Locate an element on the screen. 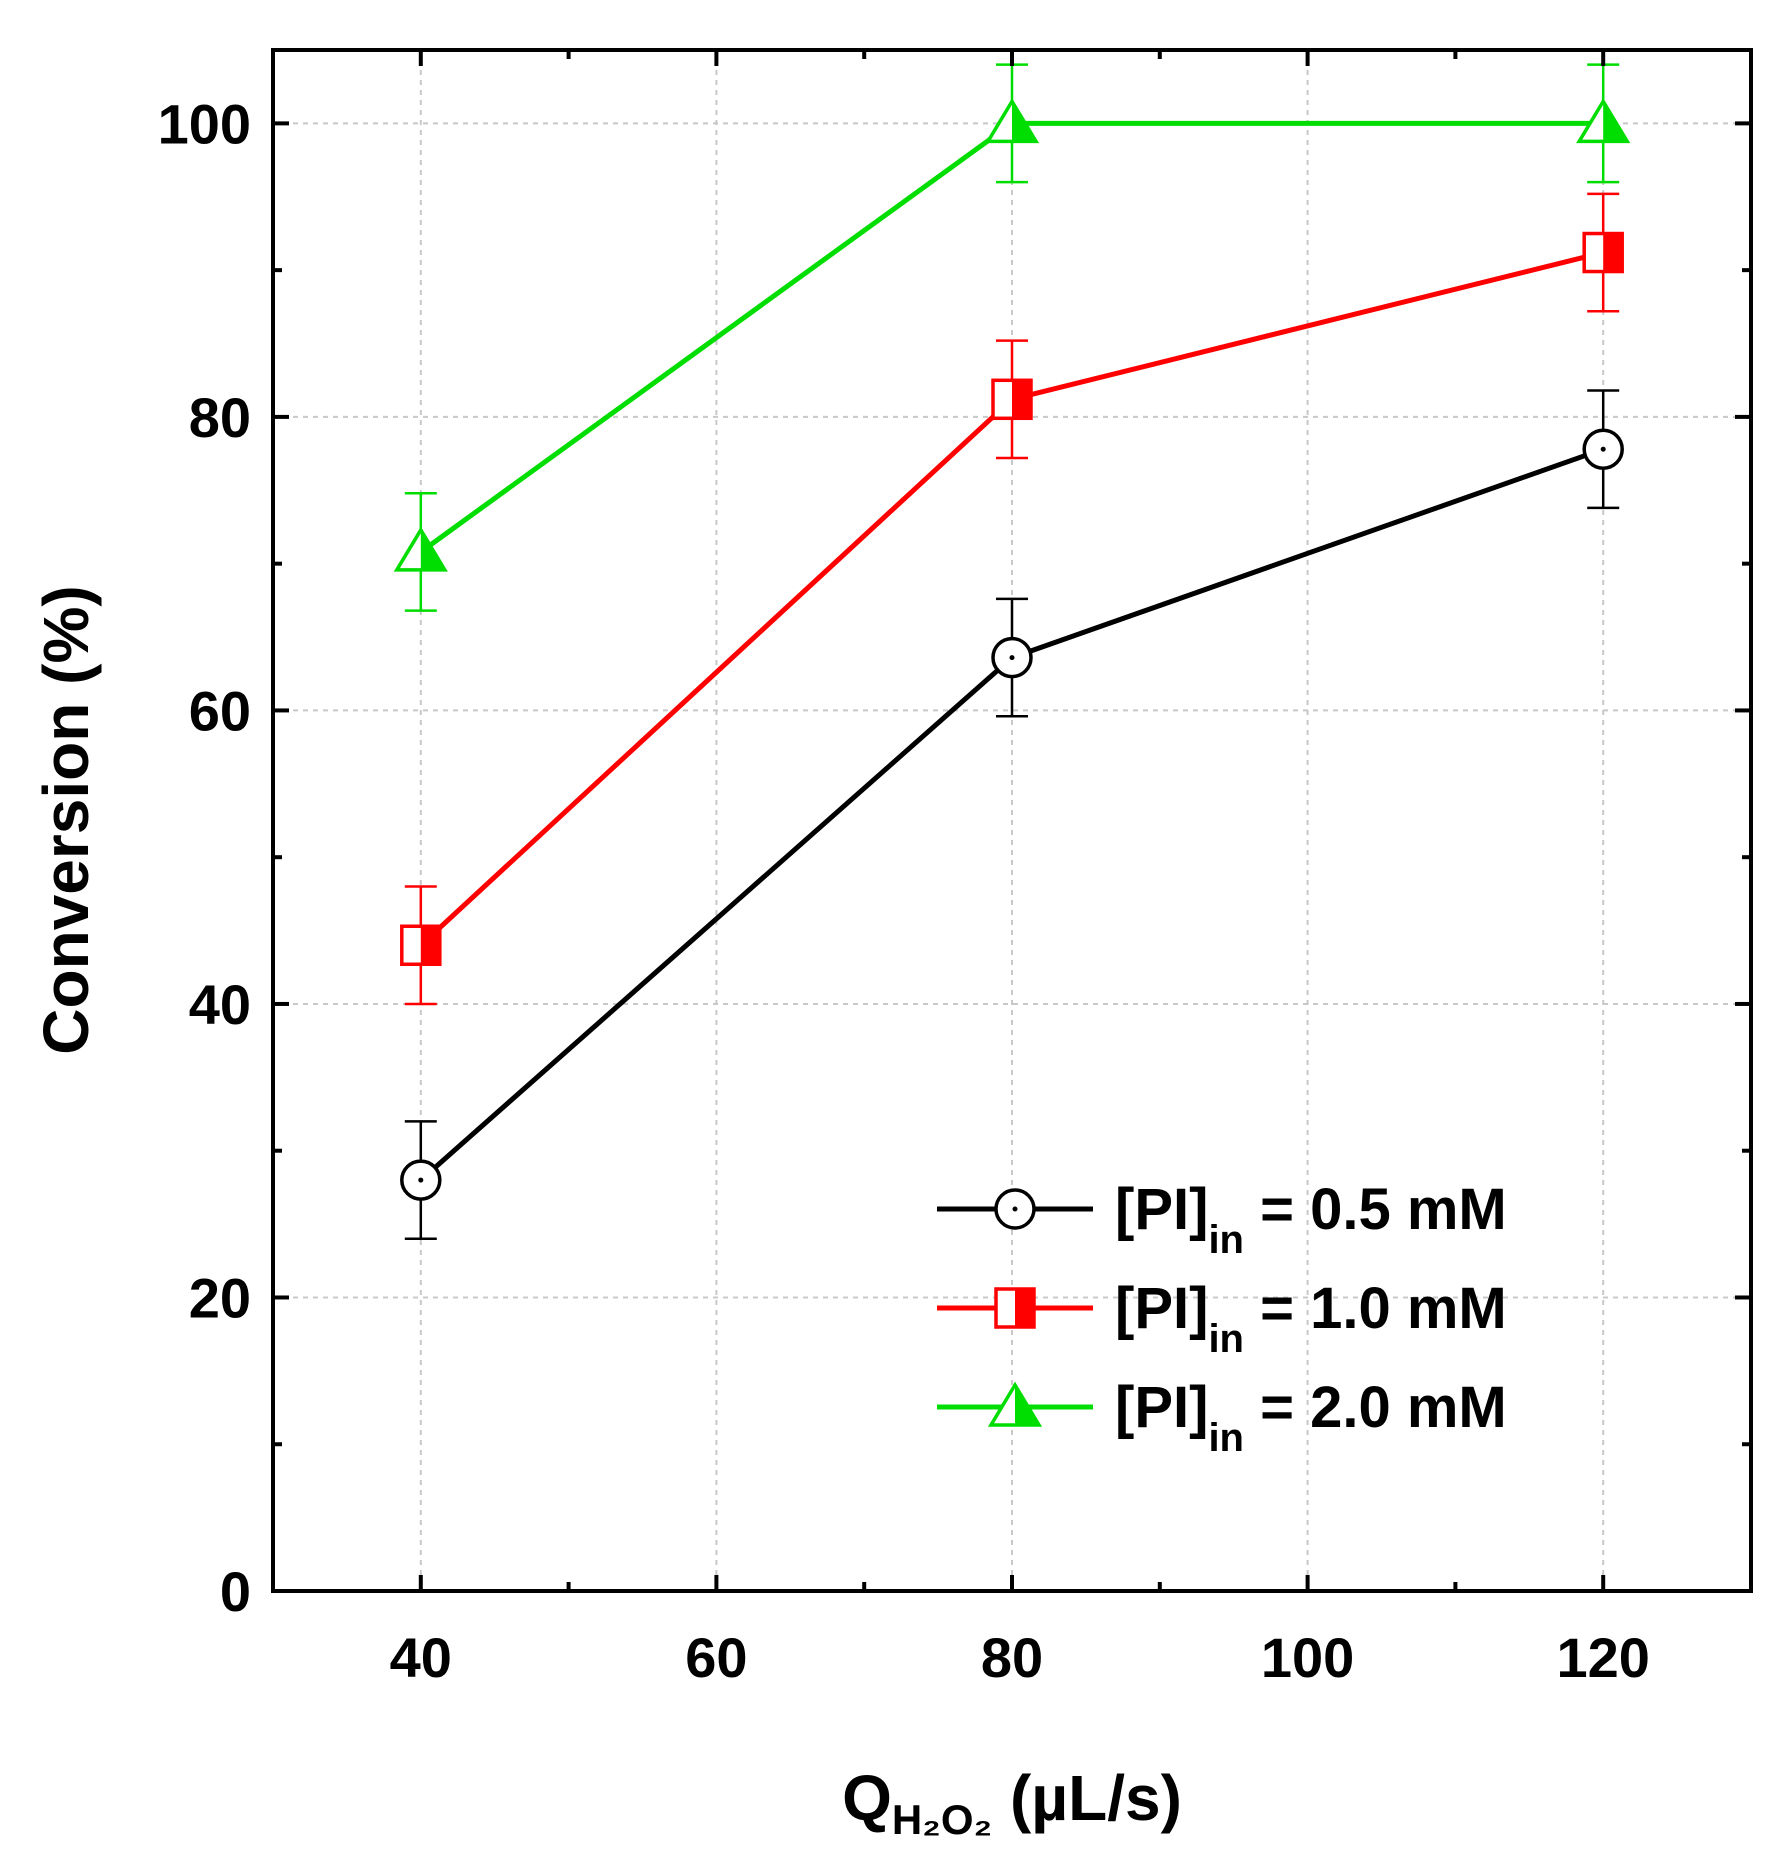 The width and height of the screenshot is (1776, 1859). legend-item-2: [PI]in = 1.0 mM is located at coordinates (1222, 1318).